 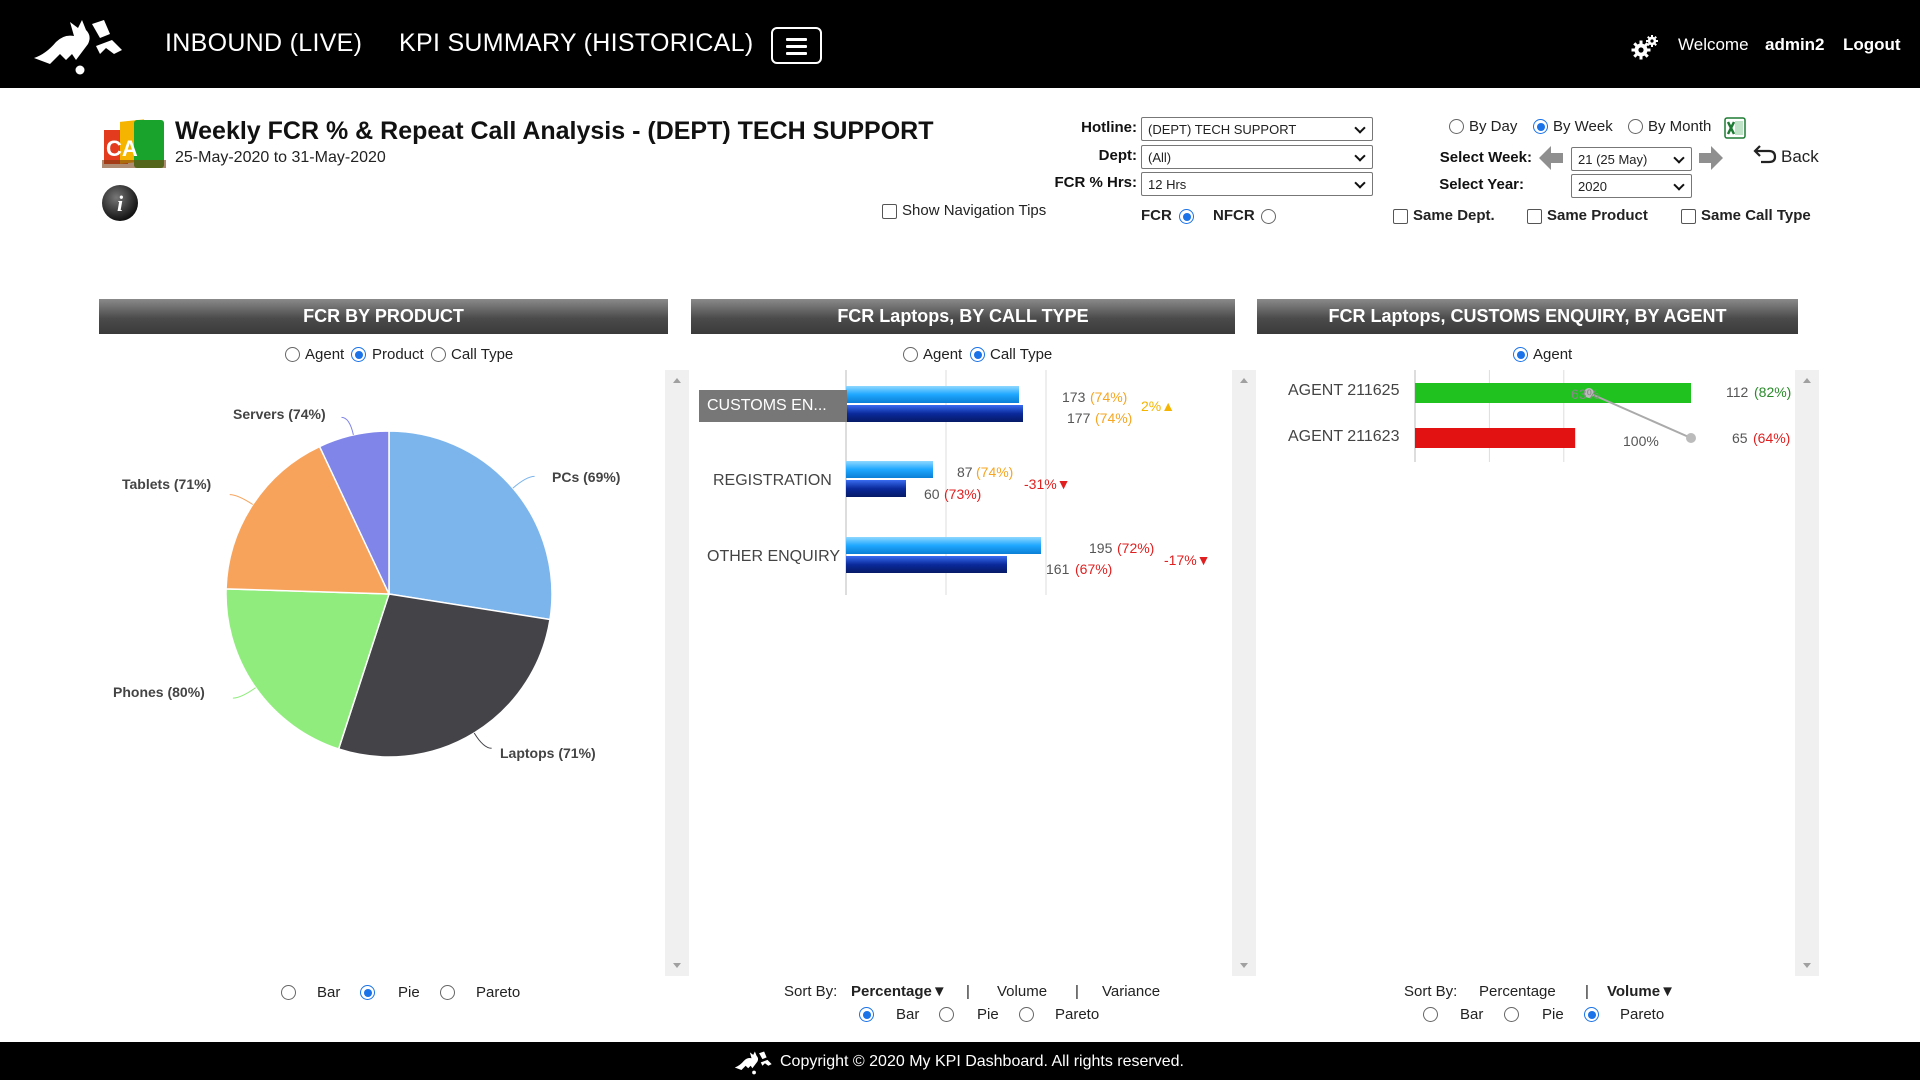 What do you see at coordinates (438, 354) in the screenshot?
I see `p1-call-type-radio` at bounding box center [438, 354].